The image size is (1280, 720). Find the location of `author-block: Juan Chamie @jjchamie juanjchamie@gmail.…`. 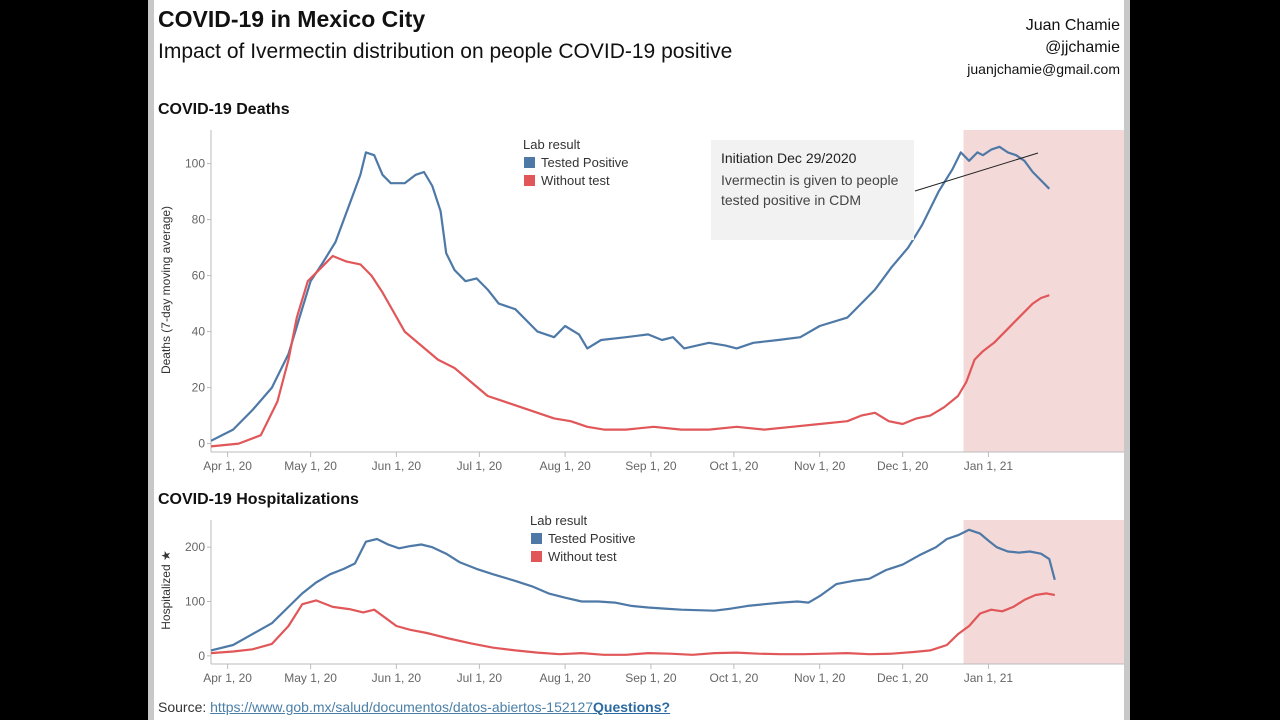

author-block: Juan Chamie @jjchamie juanjchamie@gmail.… is located at coordinates (1043, 47).